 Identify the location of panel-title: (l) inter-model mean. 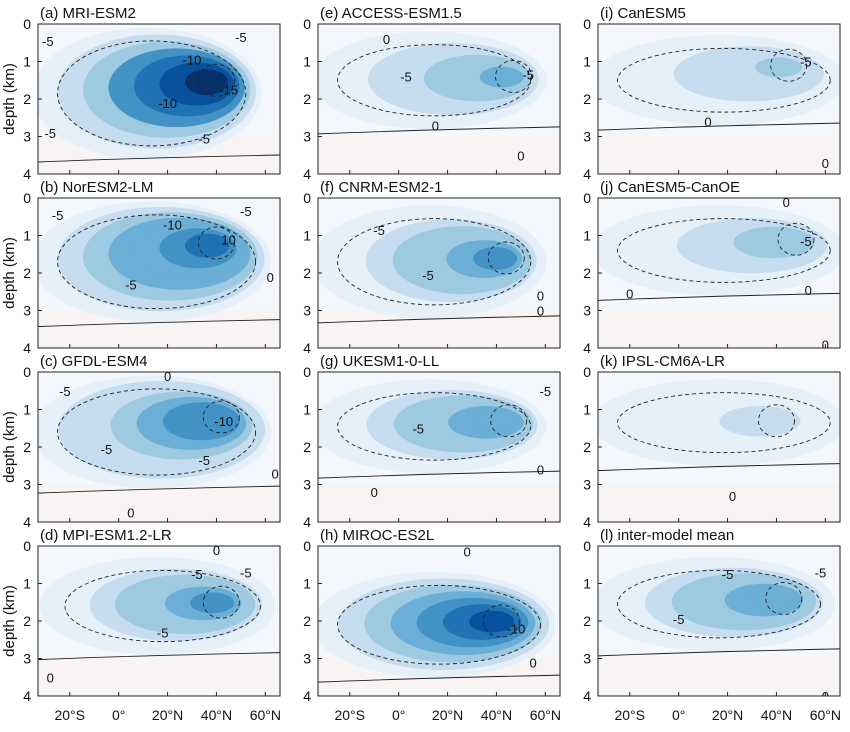
(667, 535).